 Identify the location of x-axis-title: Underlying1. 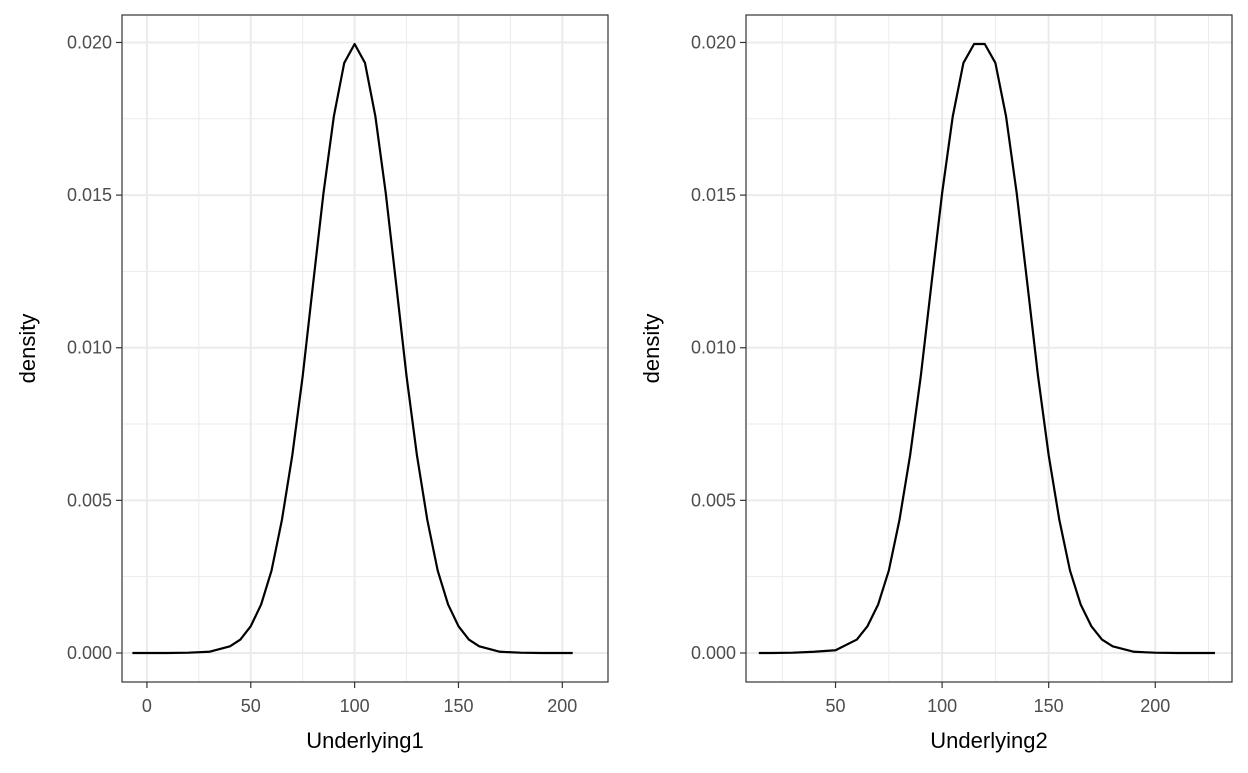
(364, 740).